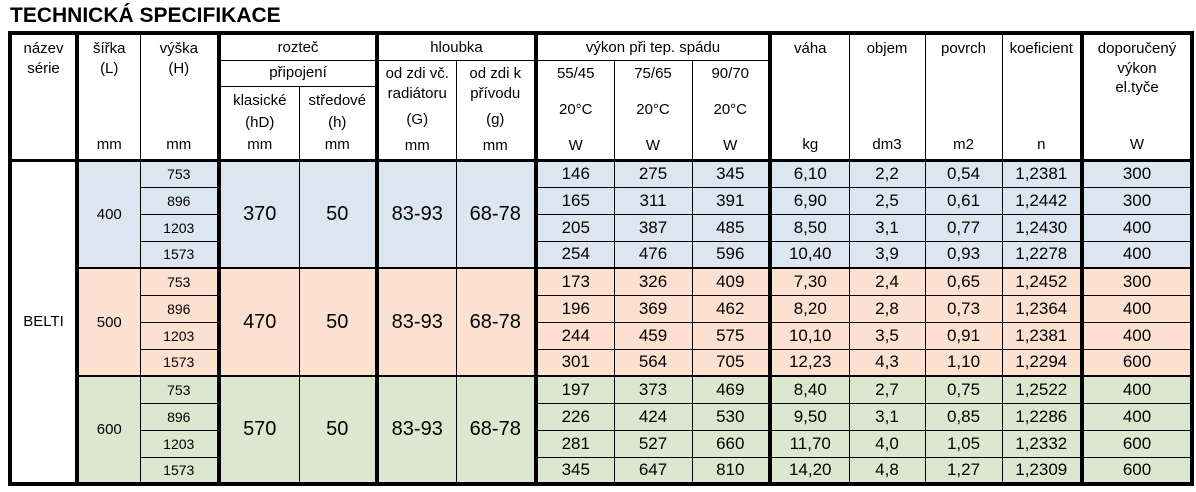 The width and height of the screenshot is (1196, 492). I want to click on surface-cell: 0,93, so click(963, 254).